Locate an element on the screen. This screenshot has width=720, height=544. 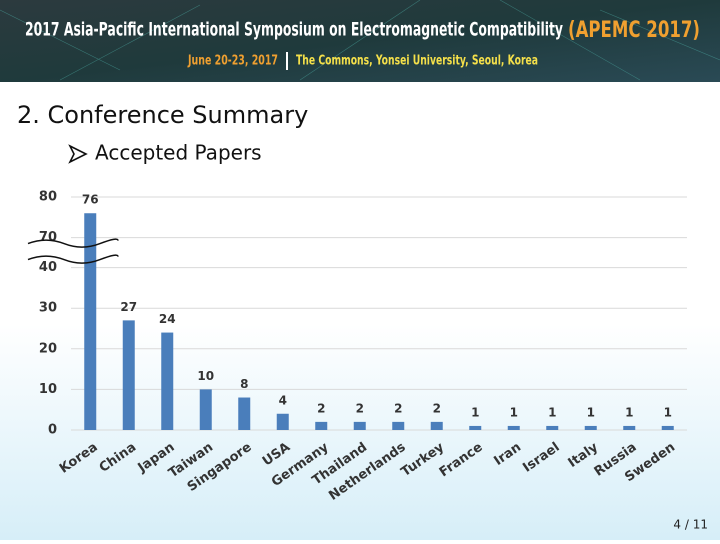
data-label: 27 is located at coordinates (128, 307).